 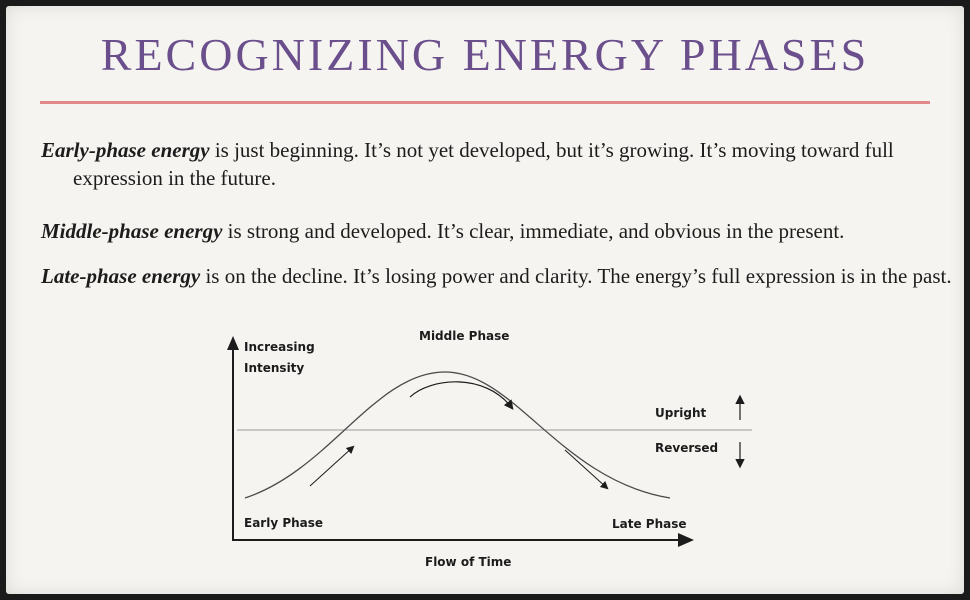 What do you see at coordinates (283, 523) in the screenshot?
I see `early-phase-label: Early Phase` at bounding box center [283, 523].